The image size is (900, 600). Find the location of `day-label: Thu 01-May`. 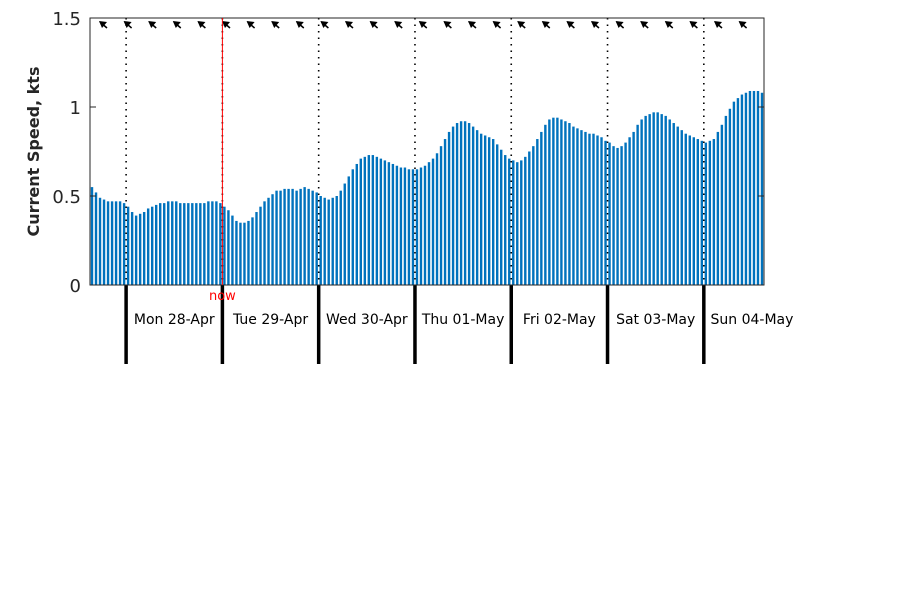

day-label: Thu 01-May is located at coordinates (463, 320).